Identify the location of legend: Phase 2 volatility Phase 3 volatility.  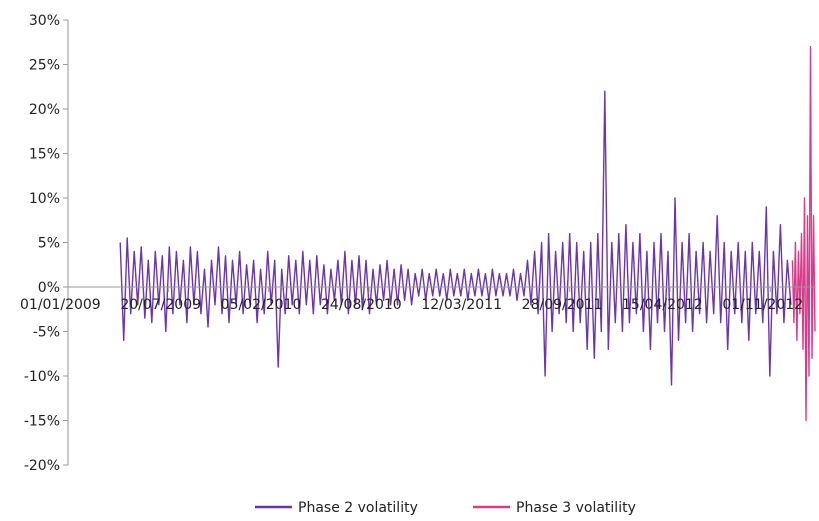
(445, 508).